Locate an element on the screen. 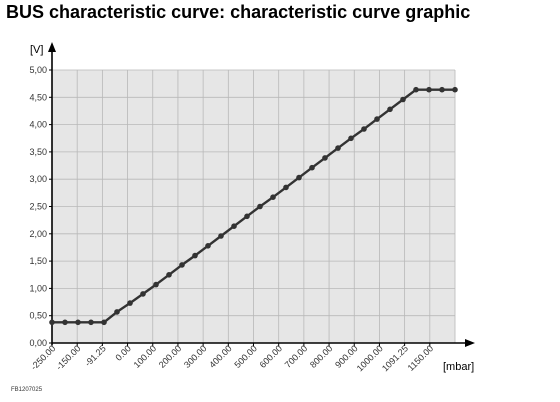 The image size is (560, 402). x-axis-arrow is located at coordinates (470, 343).